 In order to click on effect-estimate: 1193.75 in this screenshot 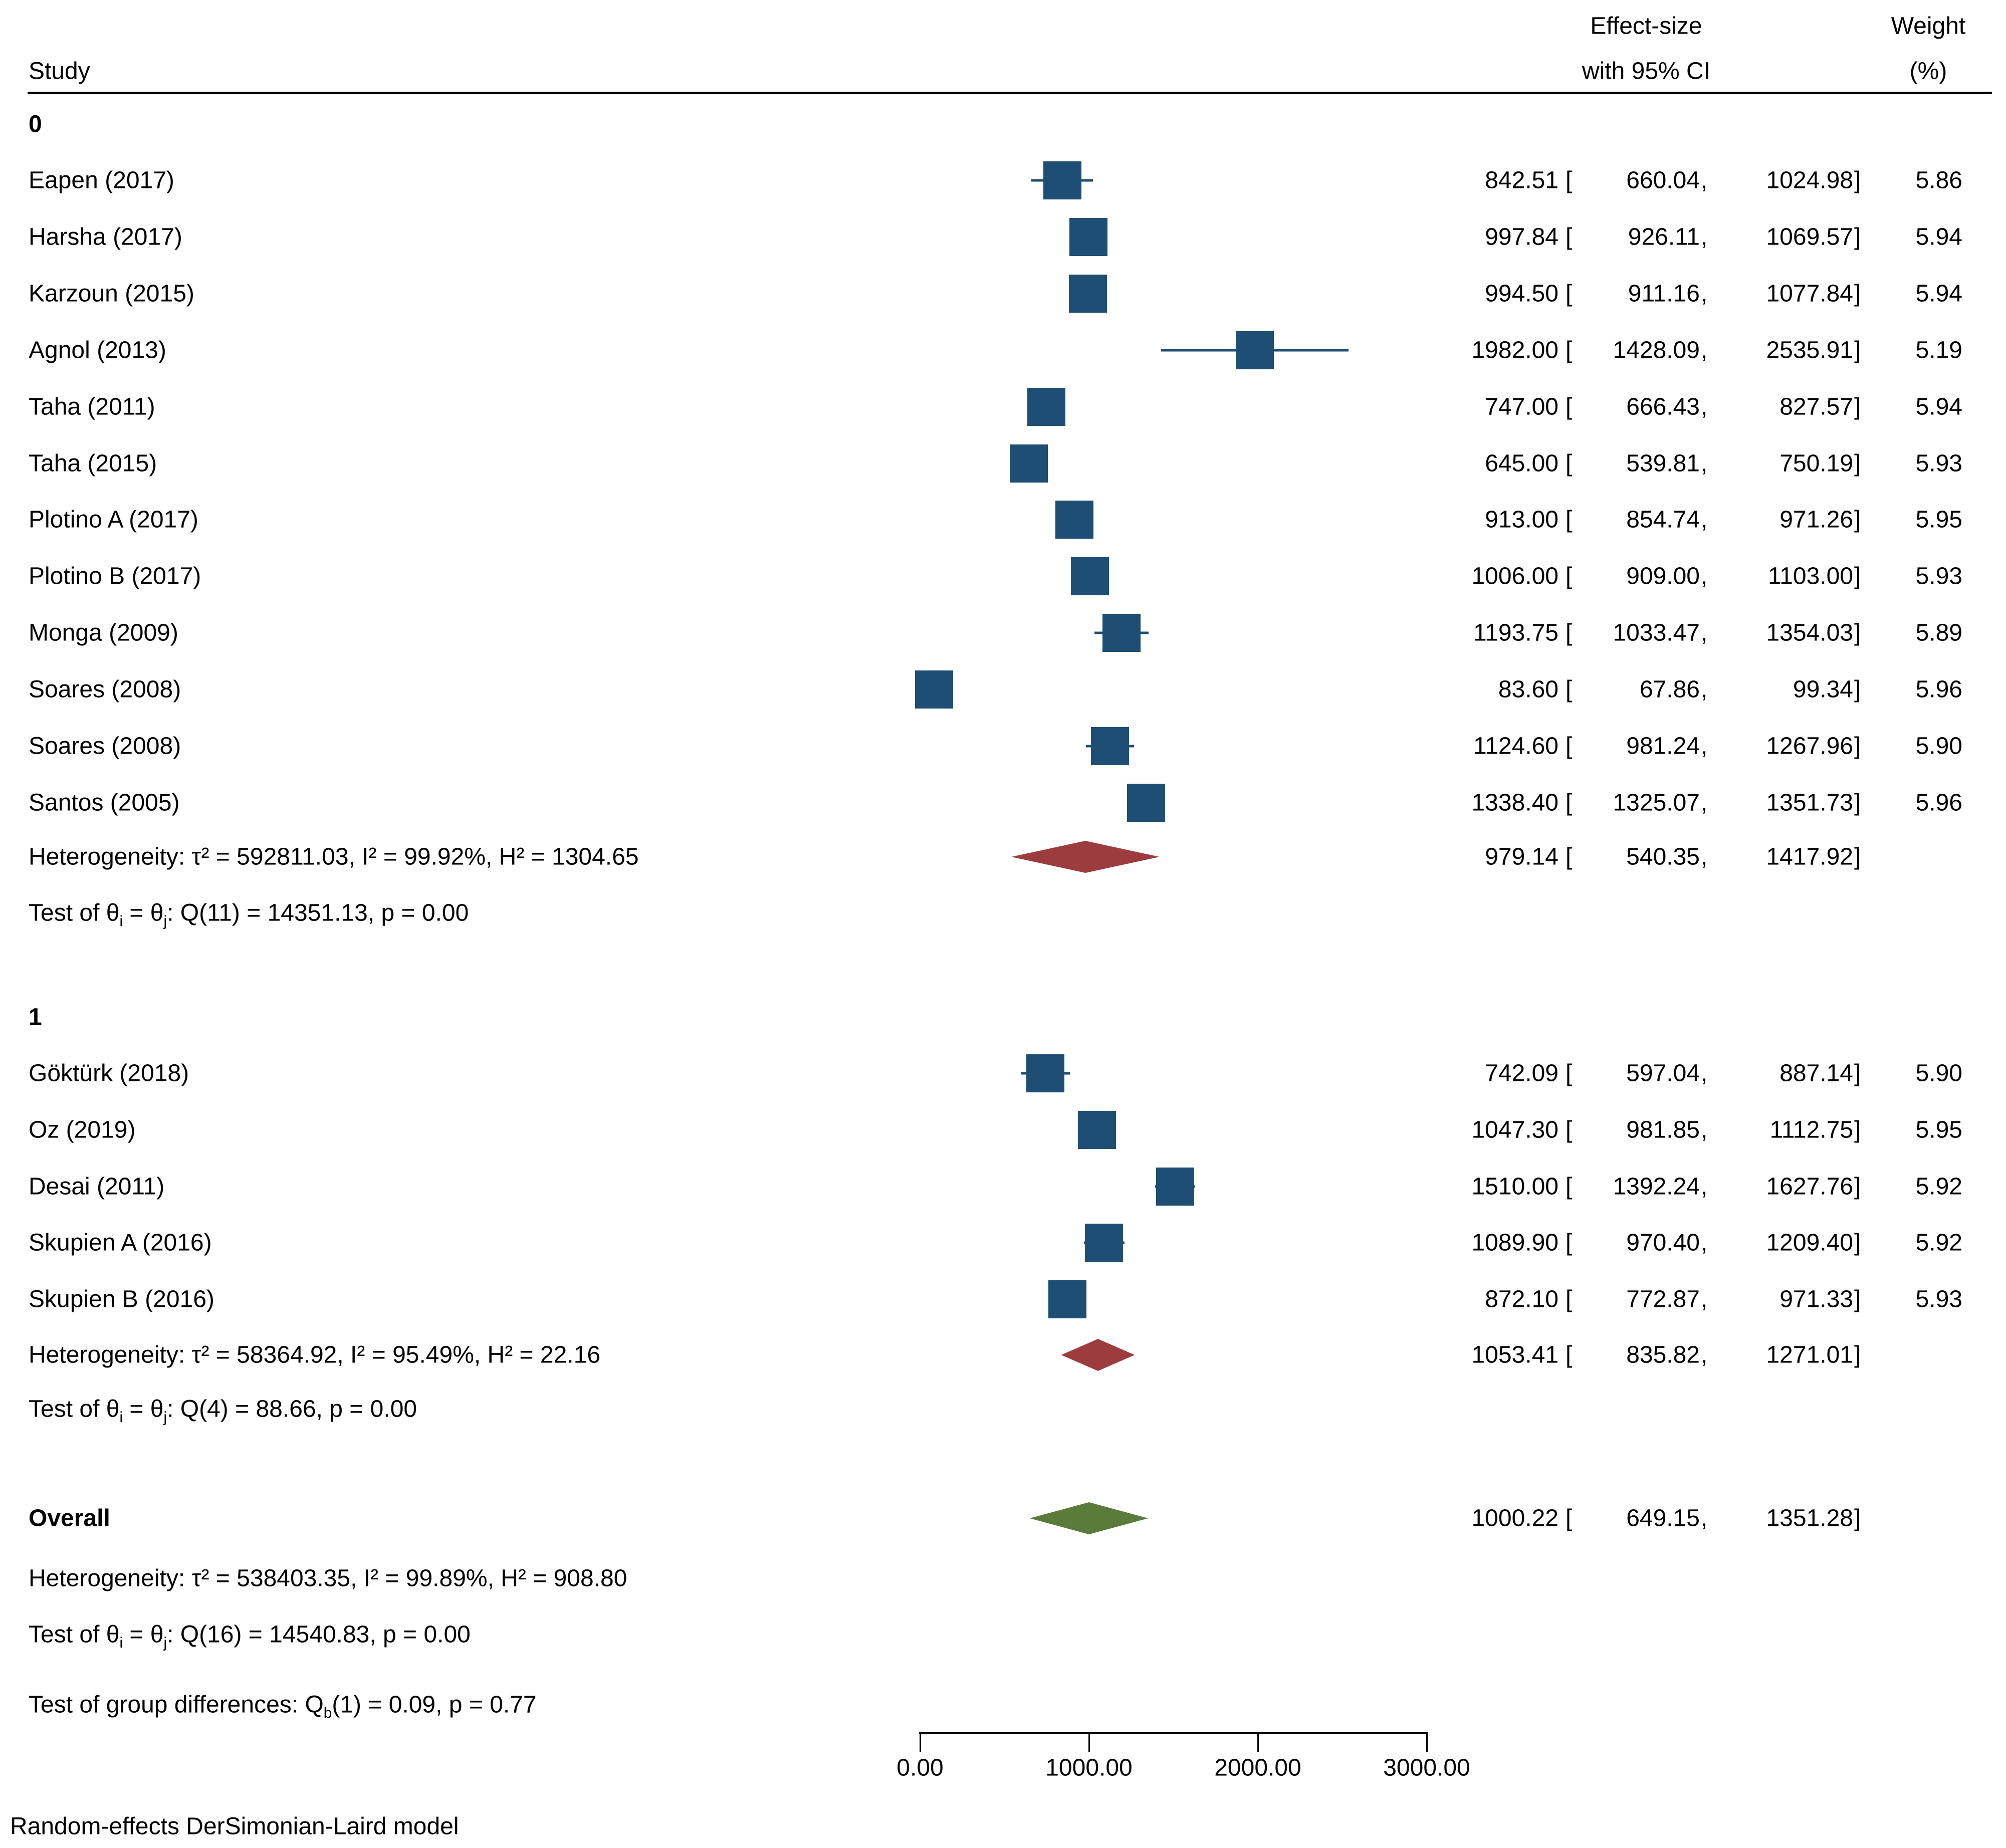, I will do `click(1515, 632)`.